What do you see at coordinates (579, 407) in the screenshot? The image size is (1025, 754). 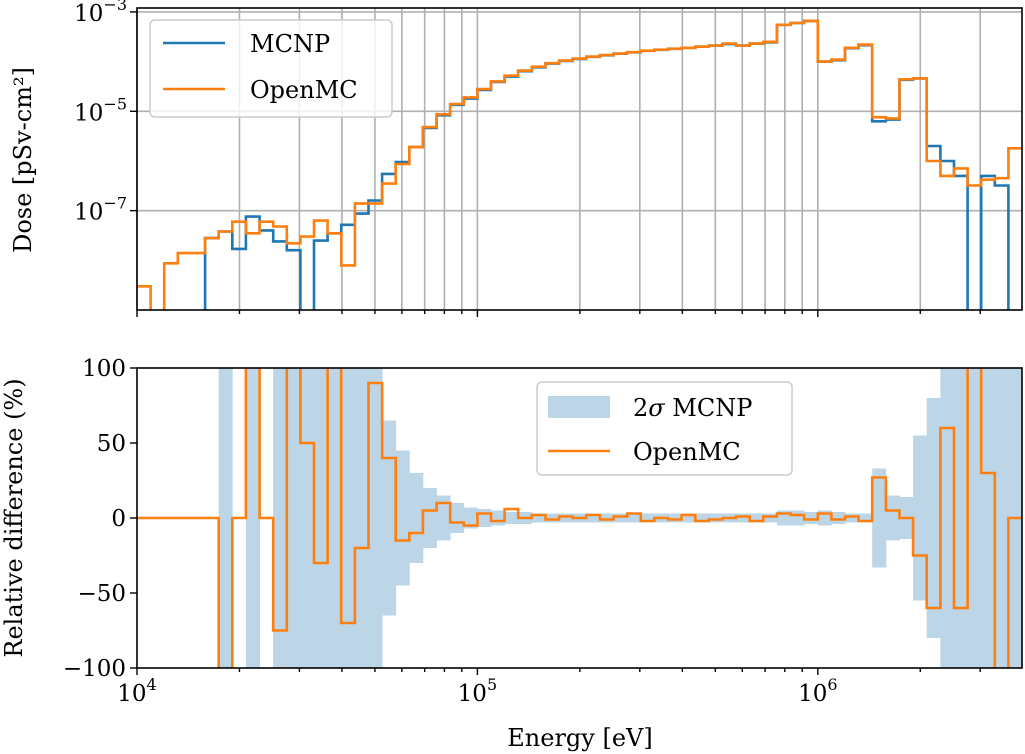 I see `legend-swatch-band` at bounding box center [579, 407].